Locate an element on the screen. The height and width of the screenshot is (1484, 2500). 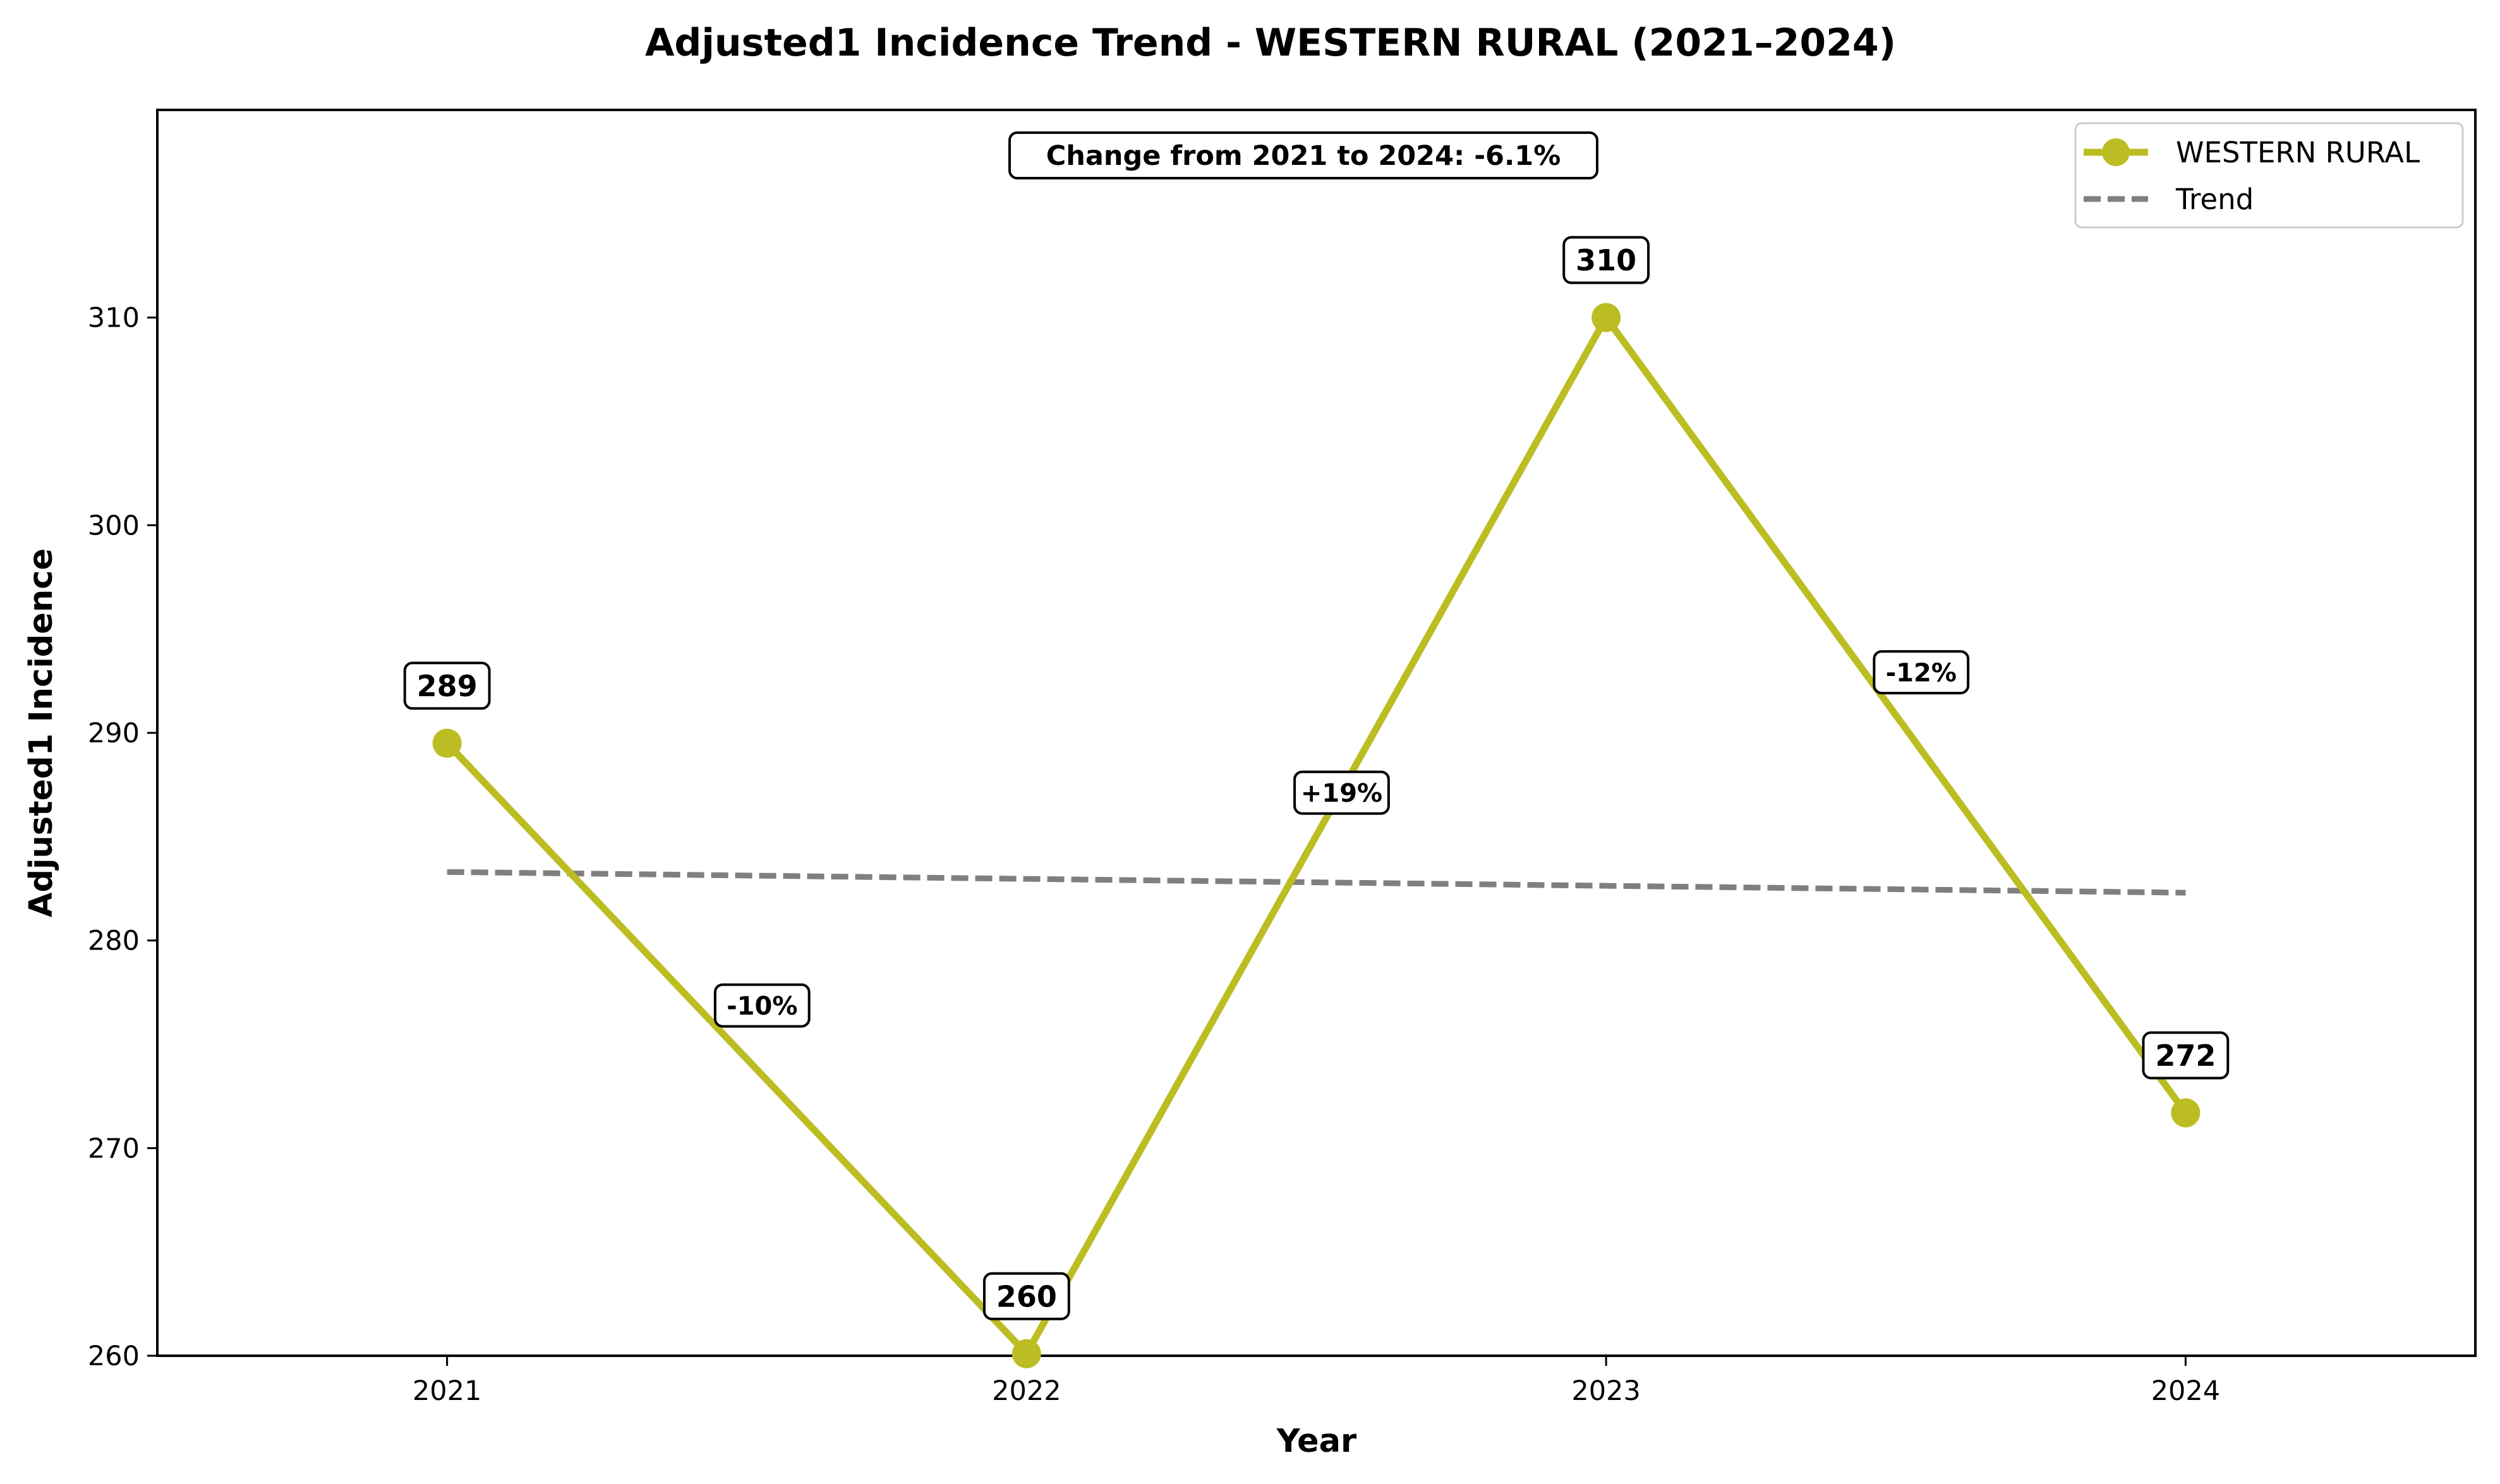
legend: WESTERN RURAL Trend is located at coordinates (2269, 175).